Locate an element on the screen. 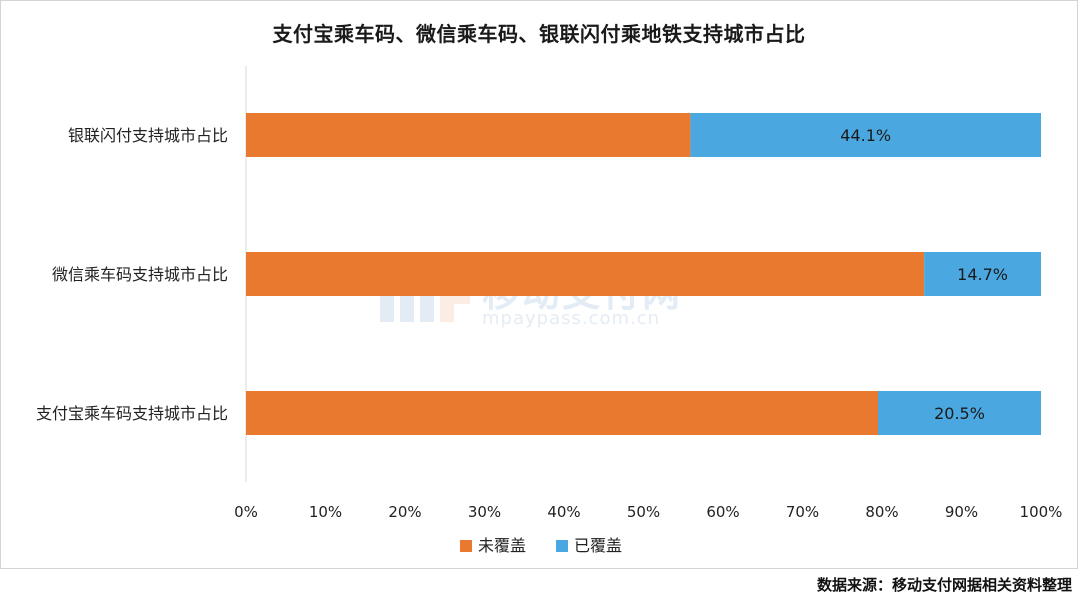 This screenshot has height=597, width=1080. legend-swatch-covered is located at coordinates (562, 546).